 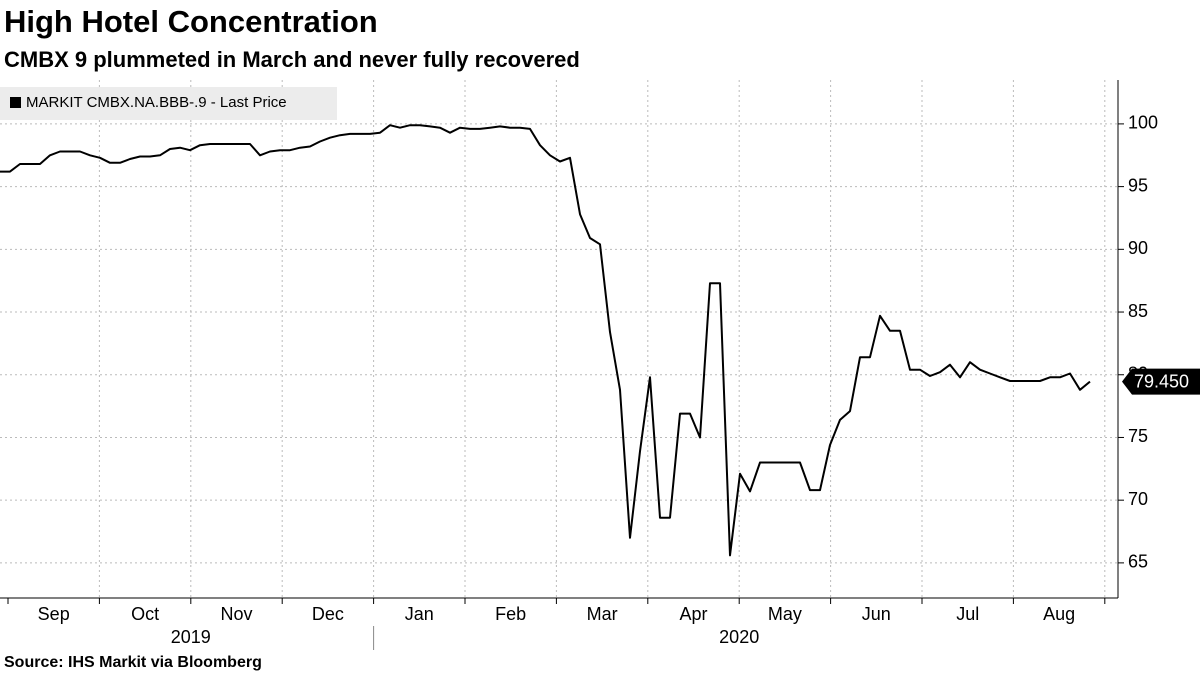 What do you see at coordinates (1059, 614) in the screenshot?
I see `x-tick-label: Aug` at bounding box center [1059, 614].